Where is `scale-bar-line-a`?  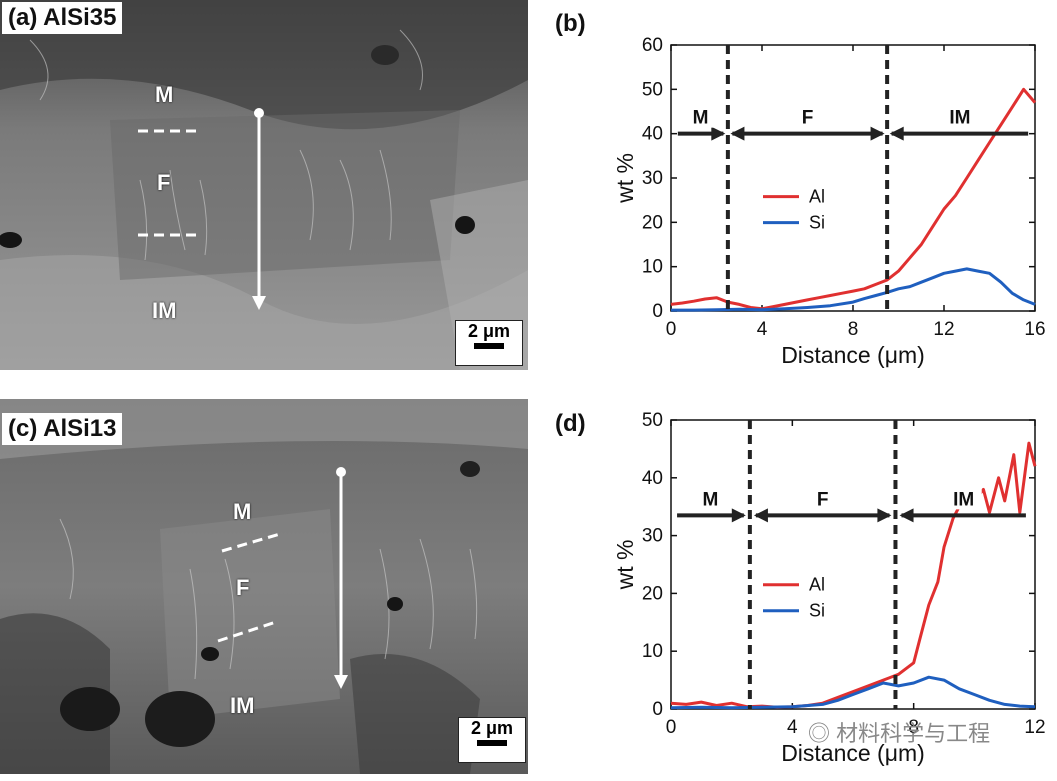
scale-bar-line-a is located at coordinates (489, 346).